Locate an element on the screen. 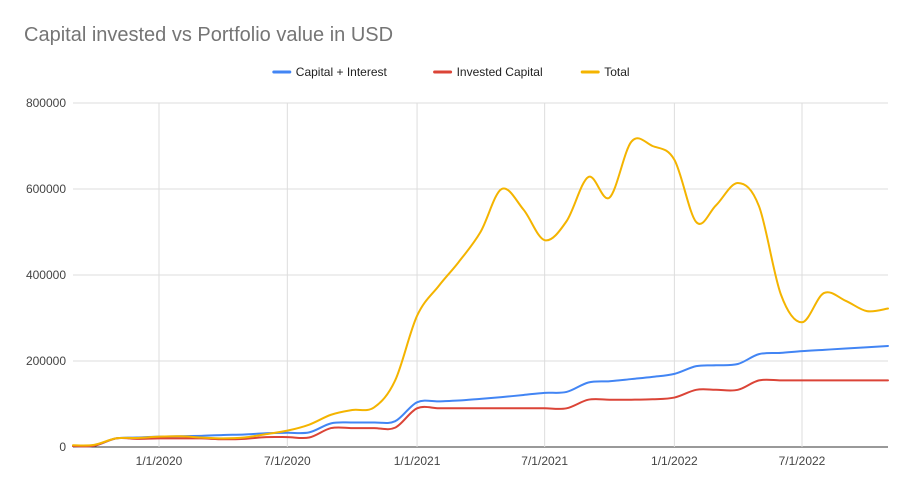  x-tick-label: 7/1/2022 is located at coordinates (802, 461).